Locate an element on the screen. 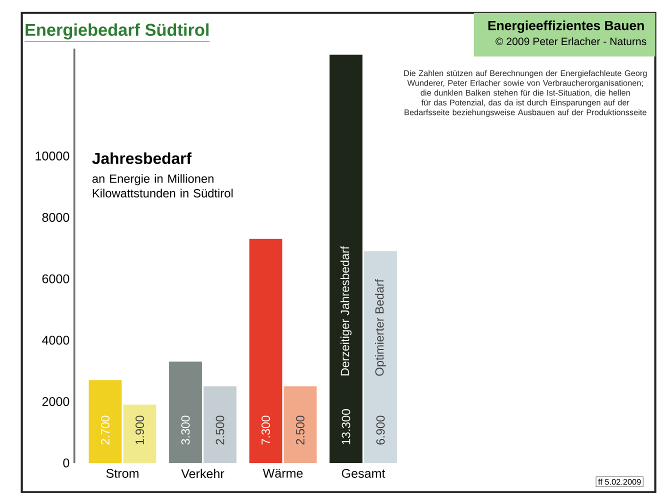  y-tick-label: 2000 is located at coordinates (56, 401).